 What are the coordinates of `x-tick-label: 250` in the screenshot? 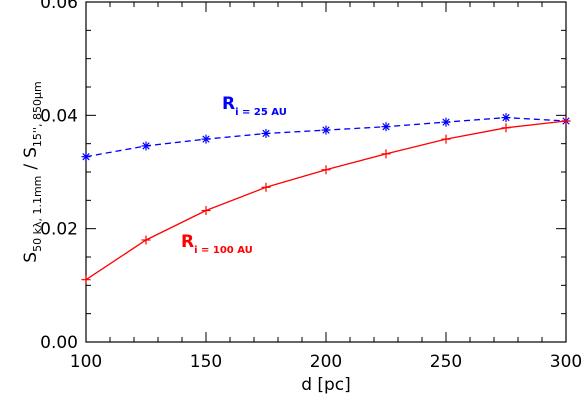 It's located at (446, 362).